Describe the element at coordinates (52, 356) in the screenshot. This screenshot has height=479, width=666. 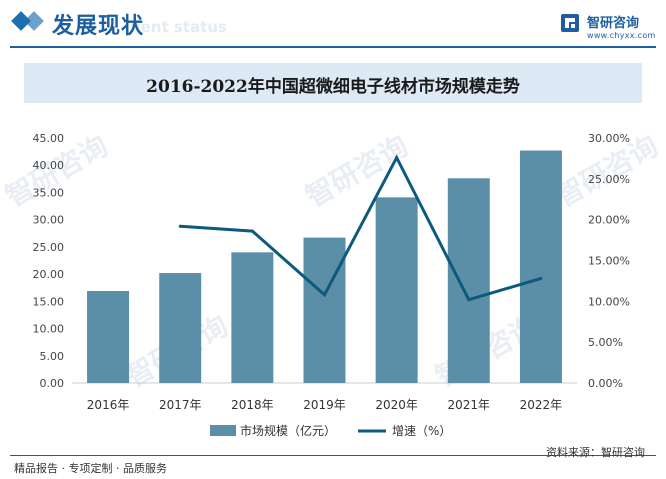
I see `y-left-tick-label: 5.00` at that location.